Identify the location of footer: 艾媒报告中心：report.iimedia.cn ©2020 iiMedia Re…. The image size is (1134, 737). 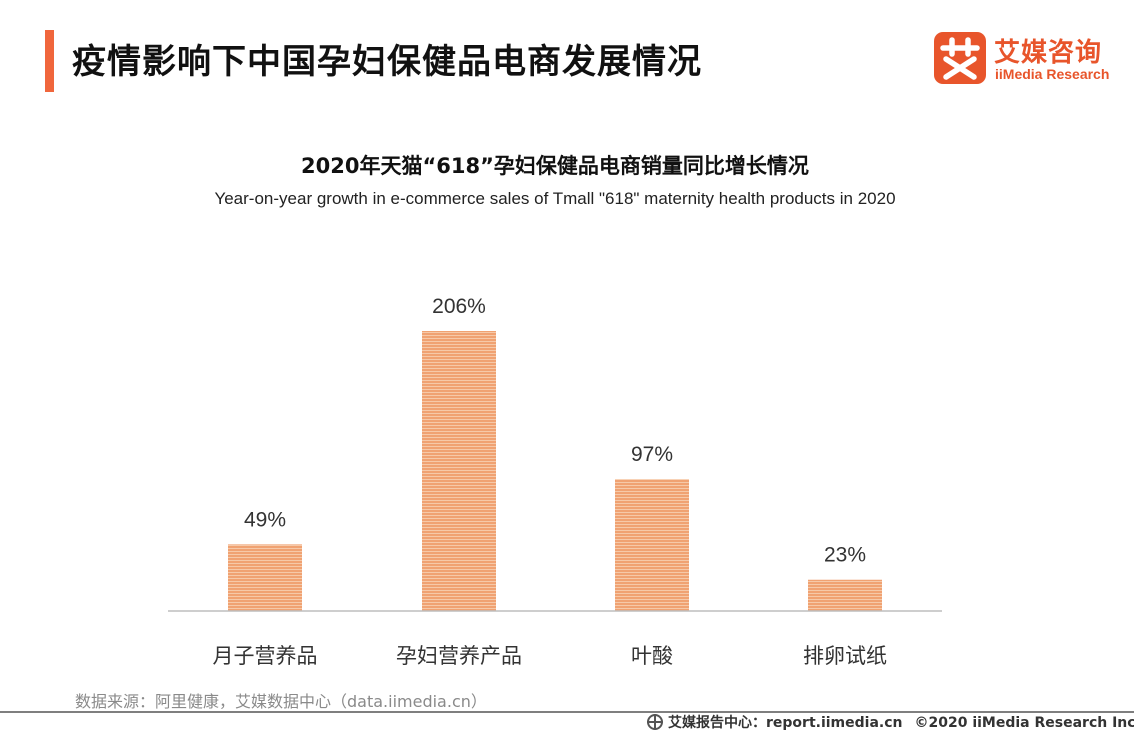
(890, 724).